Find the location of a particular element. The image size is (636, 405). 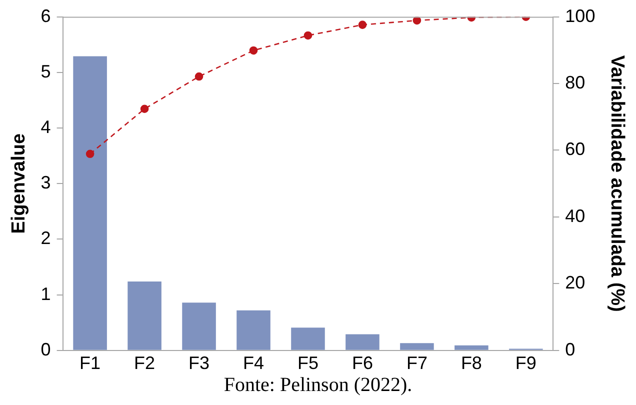

y-tick-label: 3 is located at coordinates (45, 182).